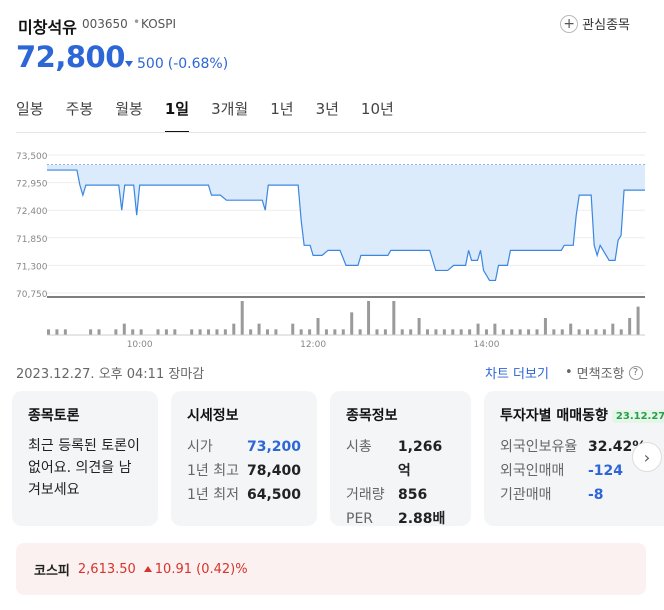  What do you see at coordinates (244, 458) in the screenshot?
I see `market-info-card: 시세정보 시가 73,200 1년 최고 78,400 1년 최저 64,500` at bounding box center [244, 458].